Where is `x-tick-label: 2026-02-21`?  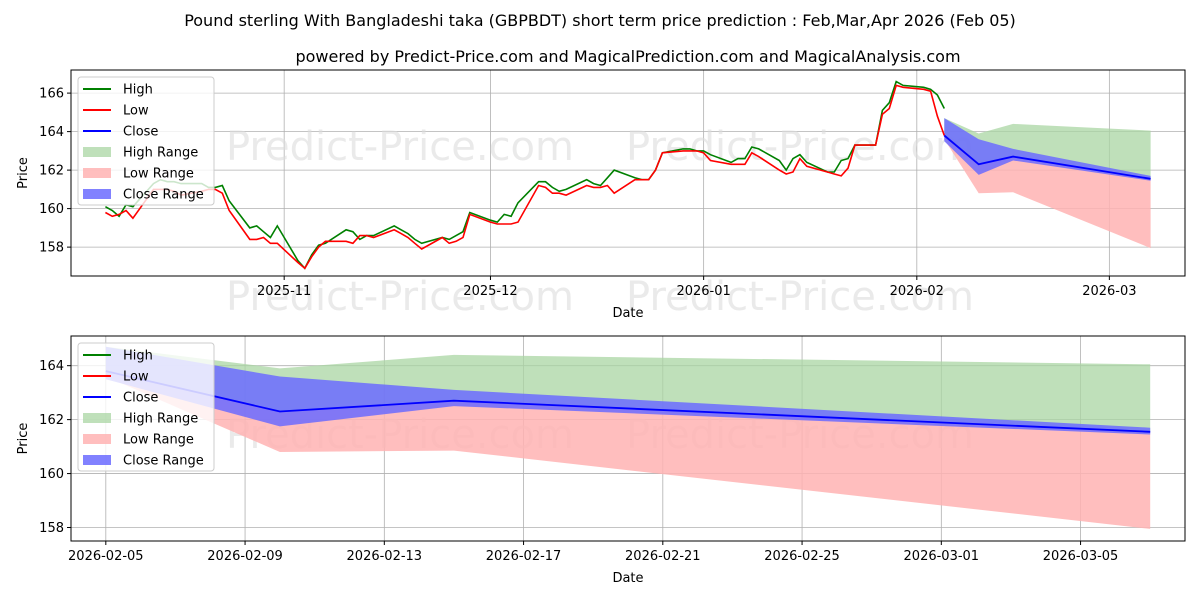
x-tick-label: 2026-02-21 is located at coordinates (663, 556).